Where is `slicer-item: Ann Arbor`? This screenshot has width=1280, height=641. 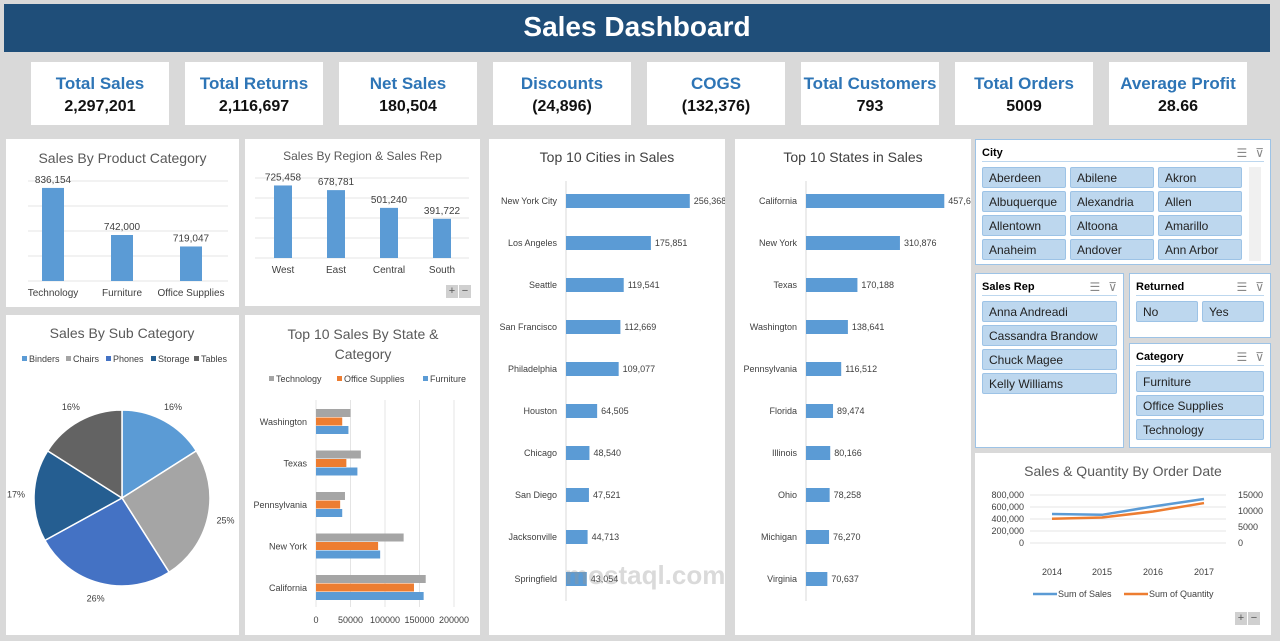 slicer-item: Ann Arbor is located at coordinates (1200, 249).